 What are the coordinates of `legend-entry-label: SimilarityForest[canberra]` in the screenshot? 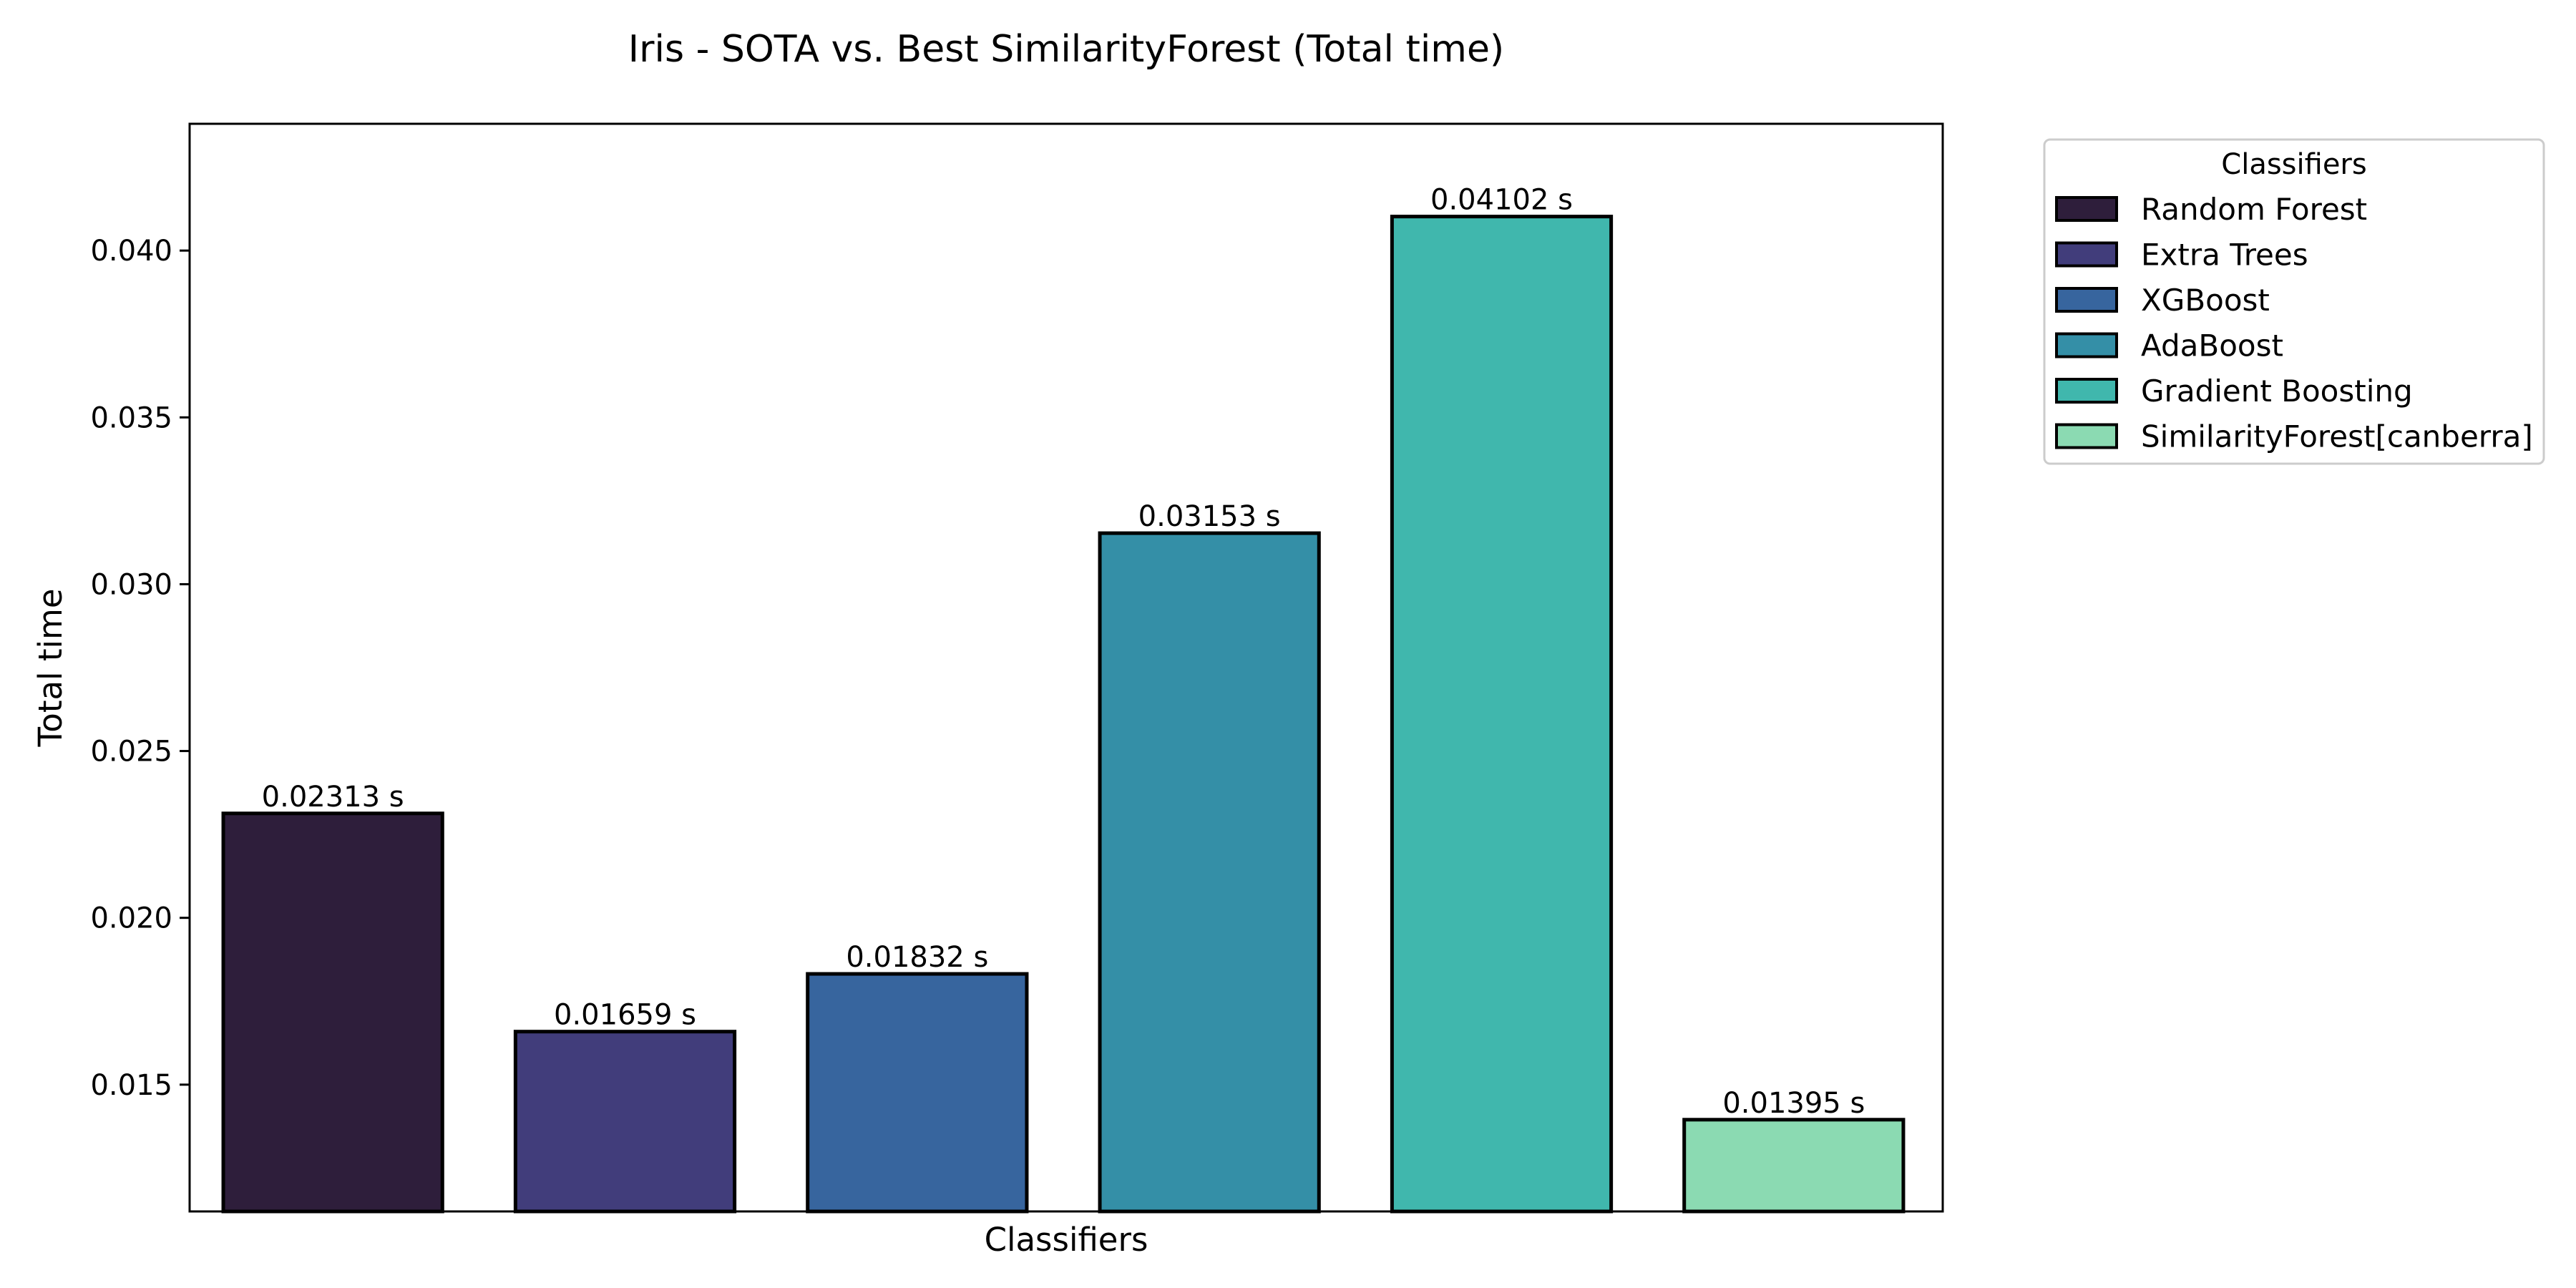 It's located at (2337, 436).